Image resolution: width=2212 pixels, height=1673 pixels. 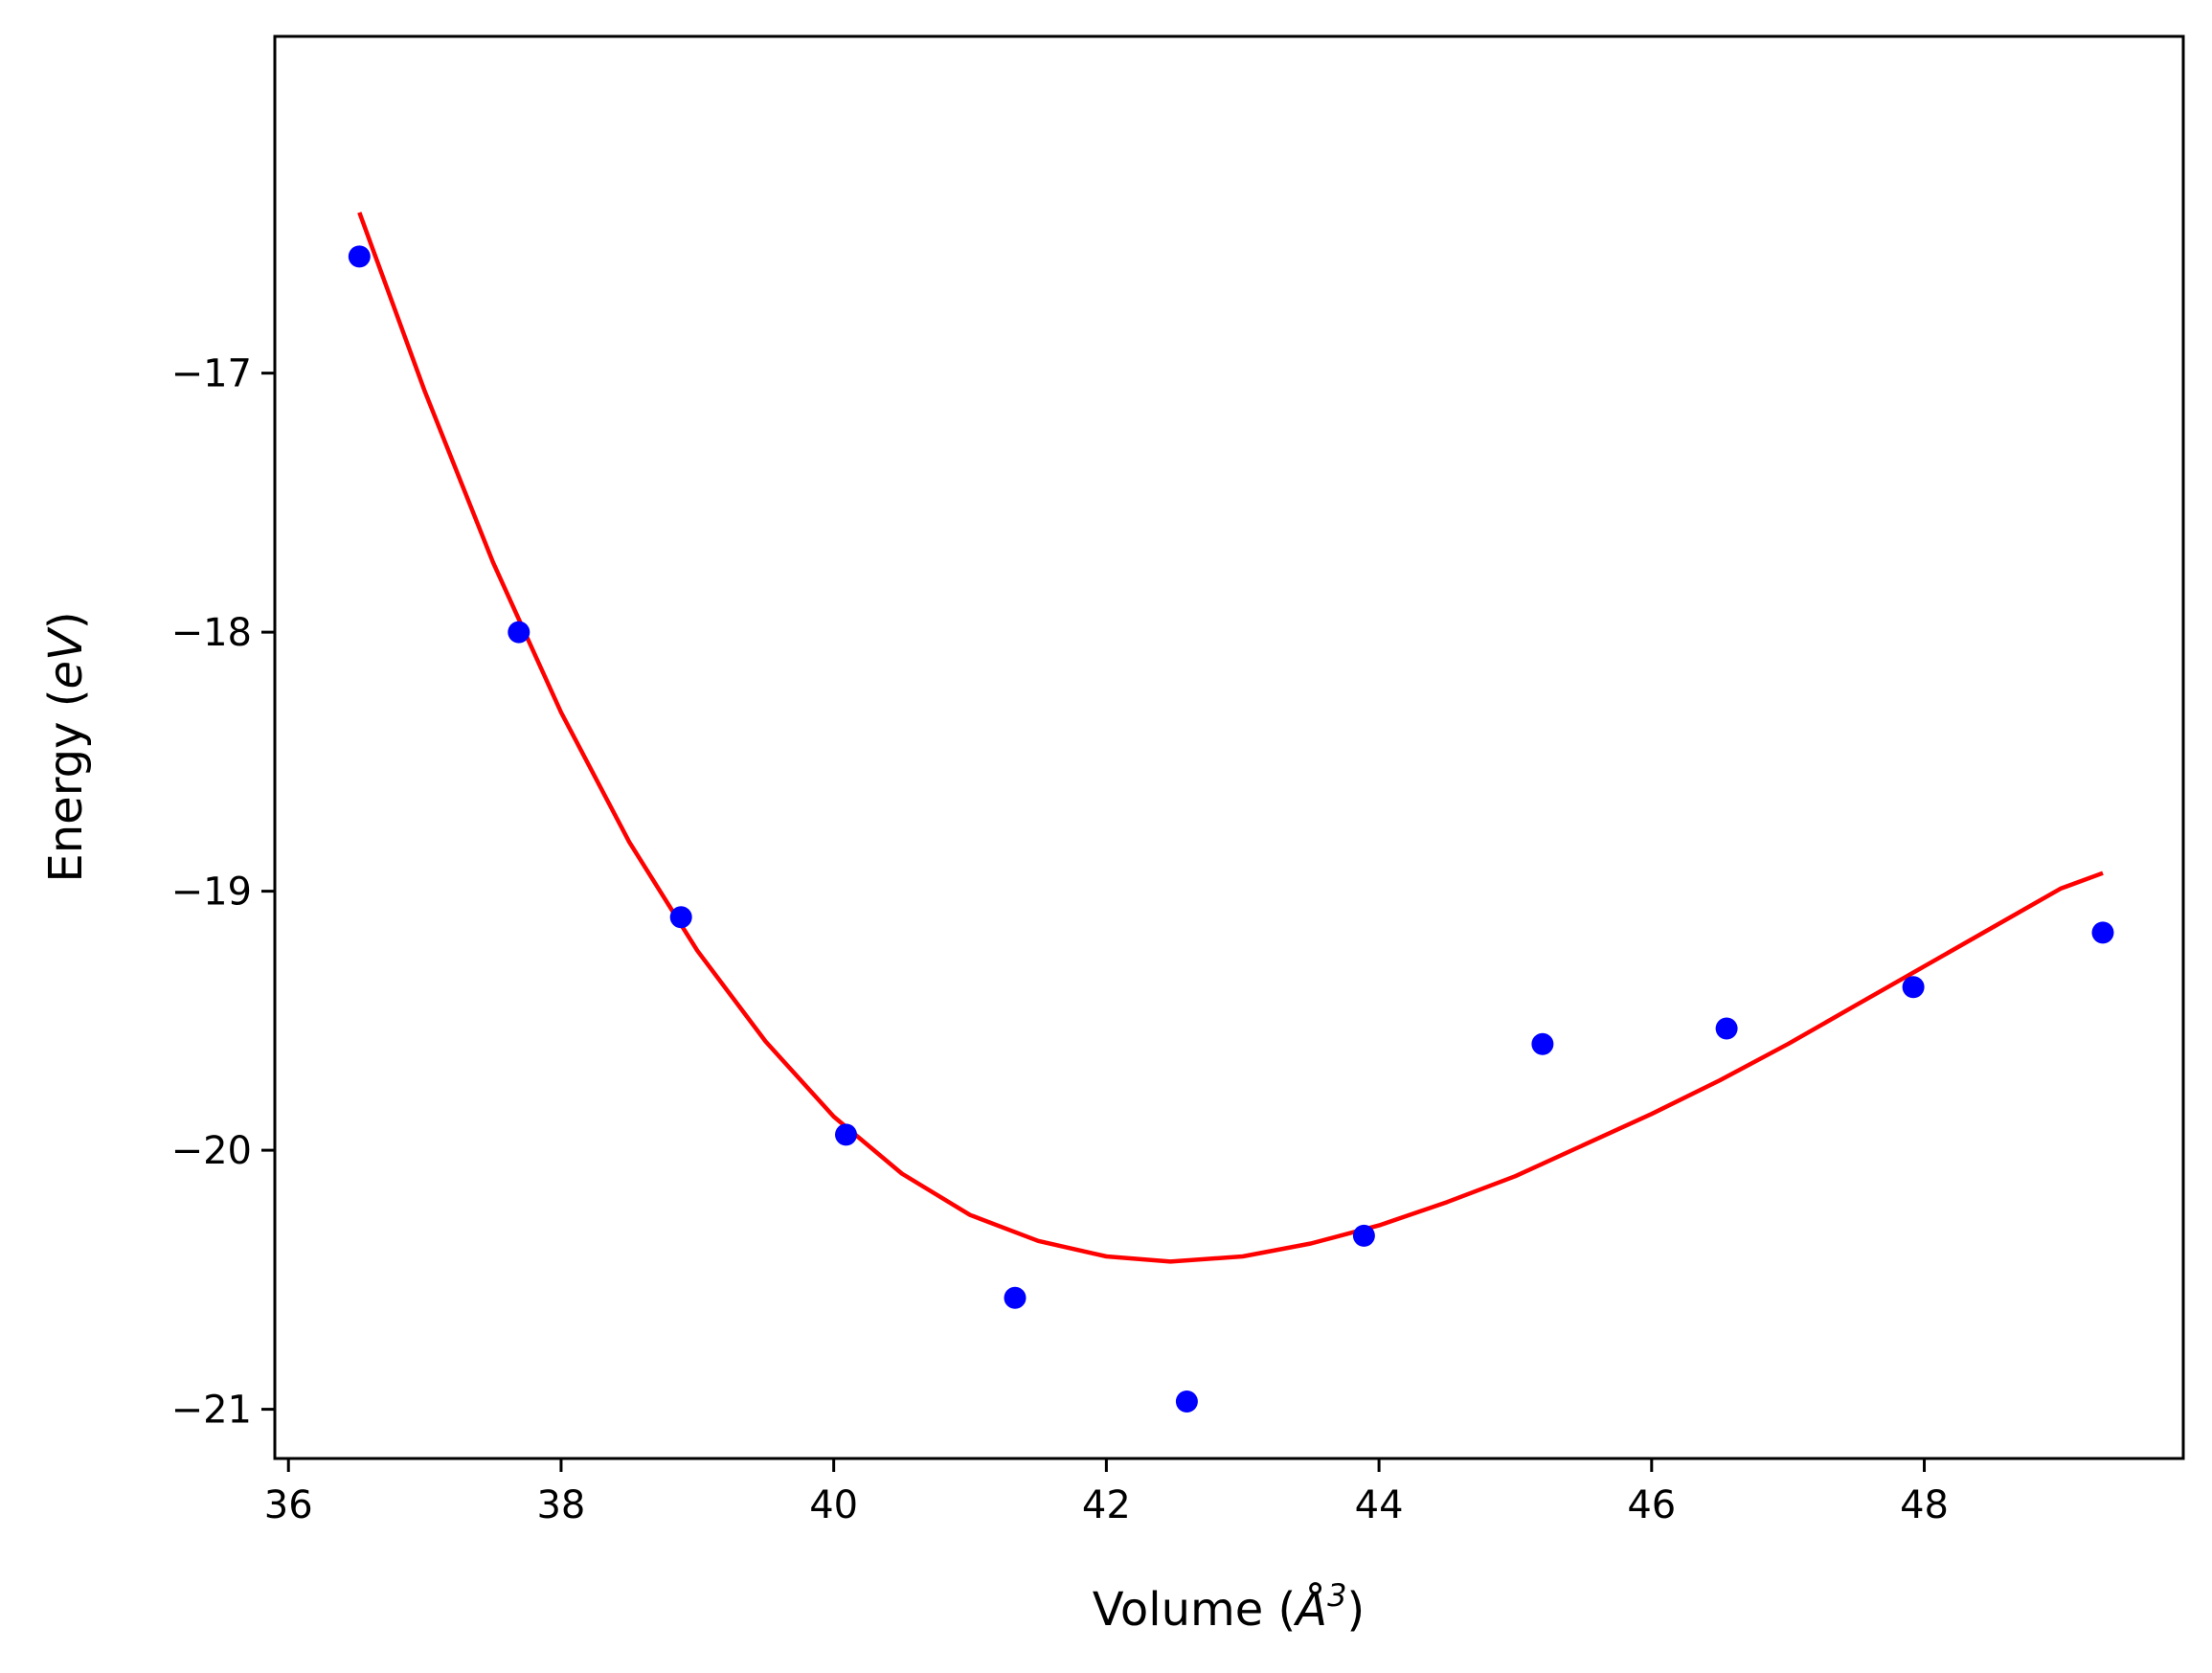 What do you see at coordinates (288, 1505) in the screenshot?
I see `x-tick-label: 36` at bounding box center [288, 1505].